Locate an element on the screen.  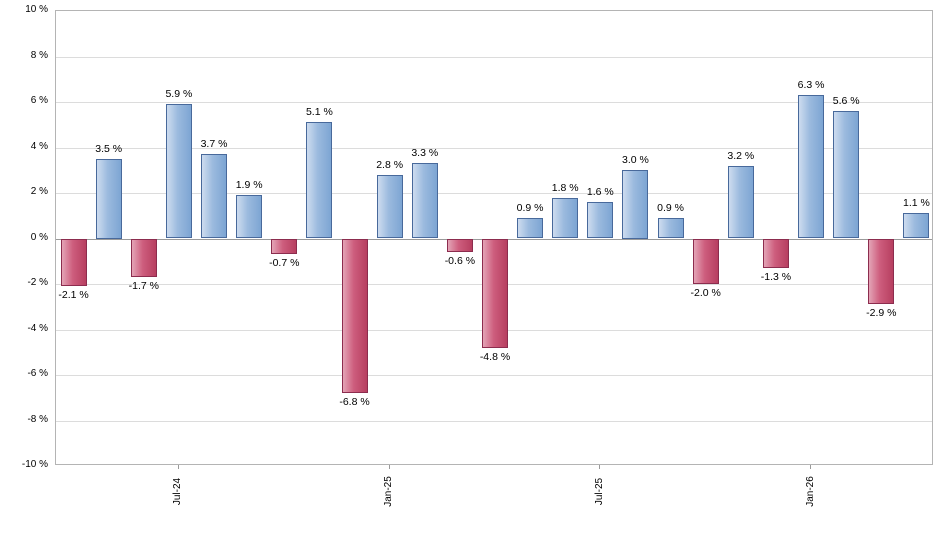
y-axis-tick-label: -8 % is located at coordinates (37, 419).